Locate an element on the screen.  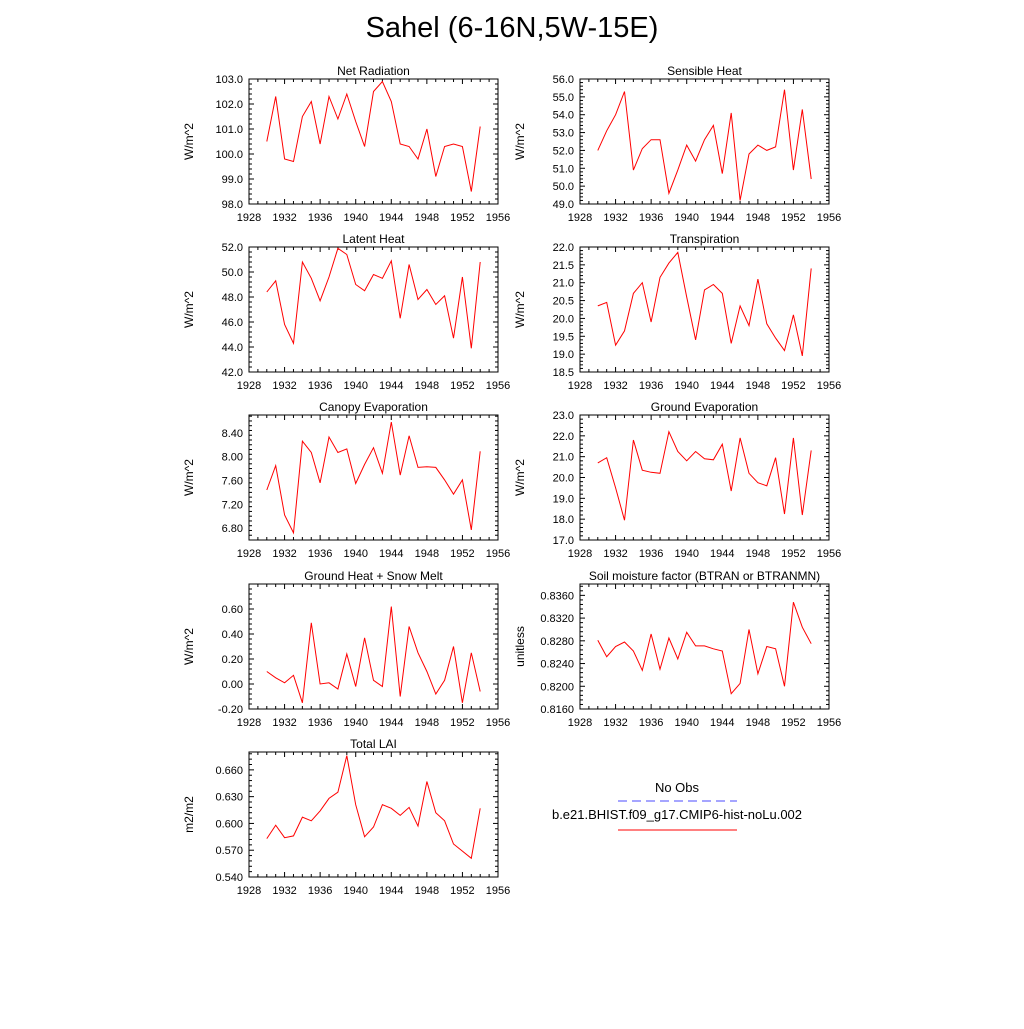
y-tick-label: 100.0 is located at coordinates (229, 155).